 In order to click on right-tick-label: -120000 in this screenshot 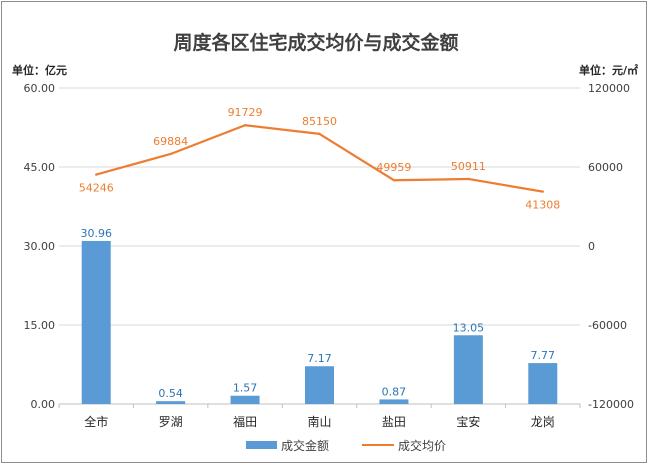, I will do `click(611, 404)`.